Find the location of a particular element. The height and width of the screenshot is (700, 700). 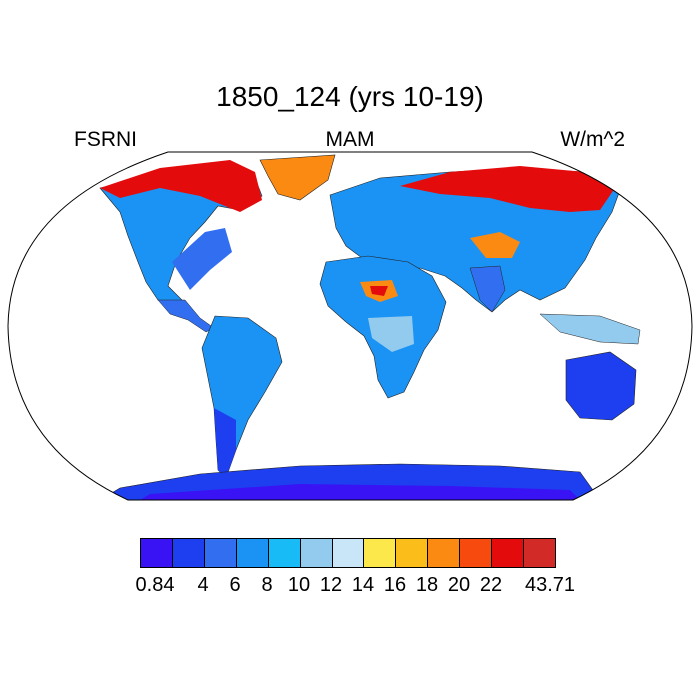

colorbar-tick-label: 18 is located at coordinates (427, 585).